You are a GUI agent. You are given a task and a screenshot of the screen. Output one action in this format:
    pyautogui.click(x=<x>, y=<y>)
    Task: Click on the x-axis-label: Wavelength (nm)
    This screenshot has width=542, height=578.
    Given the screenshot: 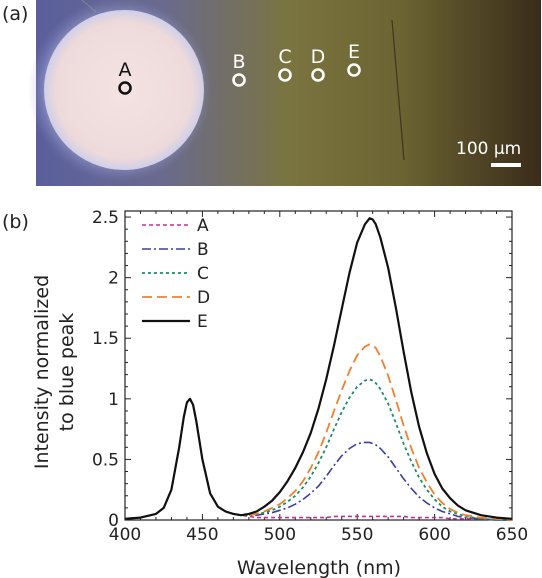 What is the action you would take?
    pyautogui.click(x=319, y=567)
    